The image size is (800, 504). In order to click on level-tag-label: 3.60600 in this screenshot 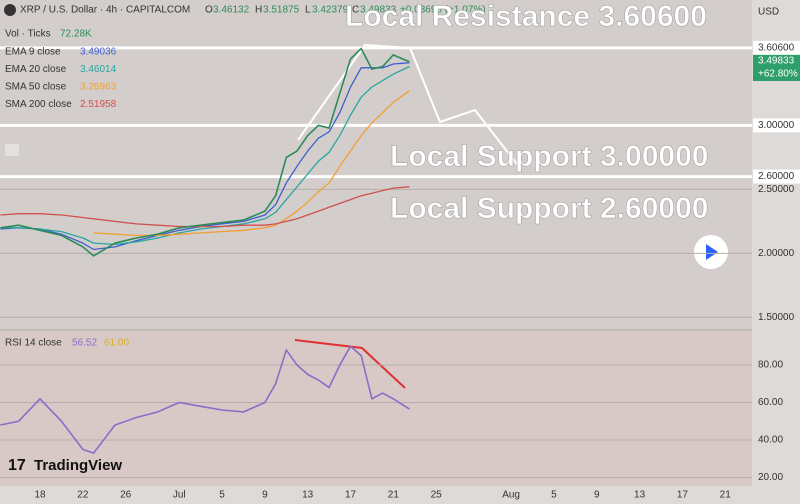, I will do `click(776, 47)`.